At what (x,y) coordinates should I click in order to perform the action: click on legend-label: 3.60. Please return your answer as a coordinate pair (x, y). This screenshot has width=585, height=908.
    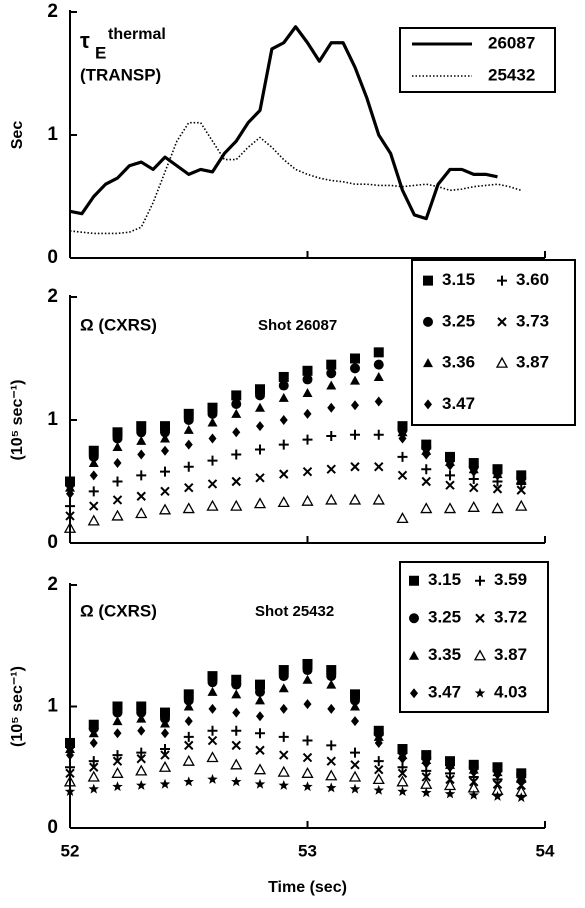
    Looking at the image, I should click on (532, 279).